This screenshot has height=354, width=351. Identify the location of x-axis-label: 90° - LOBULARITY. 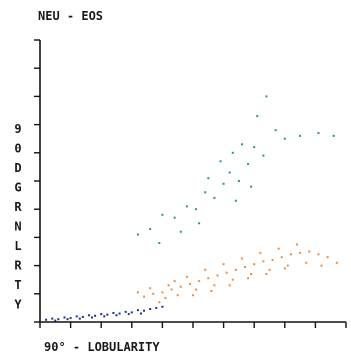
(102, 347).